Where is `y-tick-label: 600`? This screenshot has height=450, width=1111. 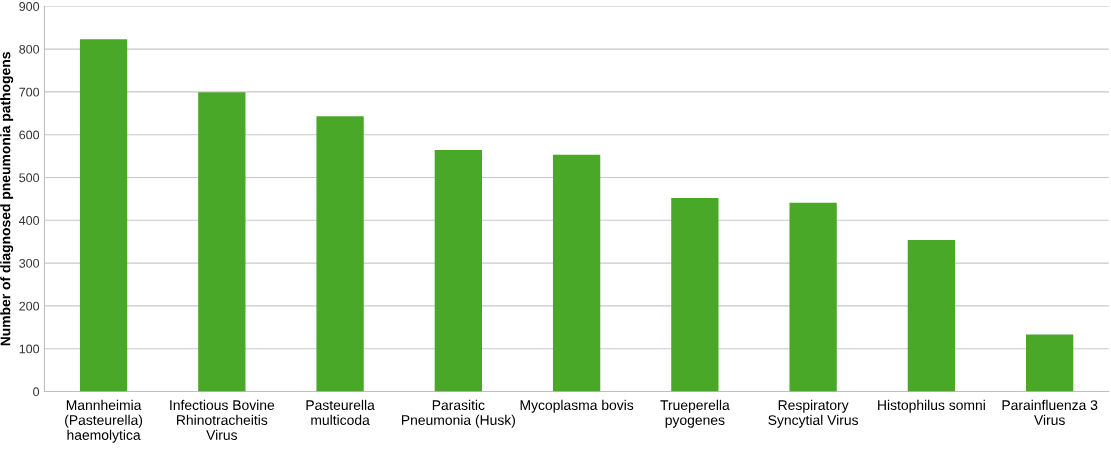
y-tick-label: 600 is located at coordinates (29, 135).